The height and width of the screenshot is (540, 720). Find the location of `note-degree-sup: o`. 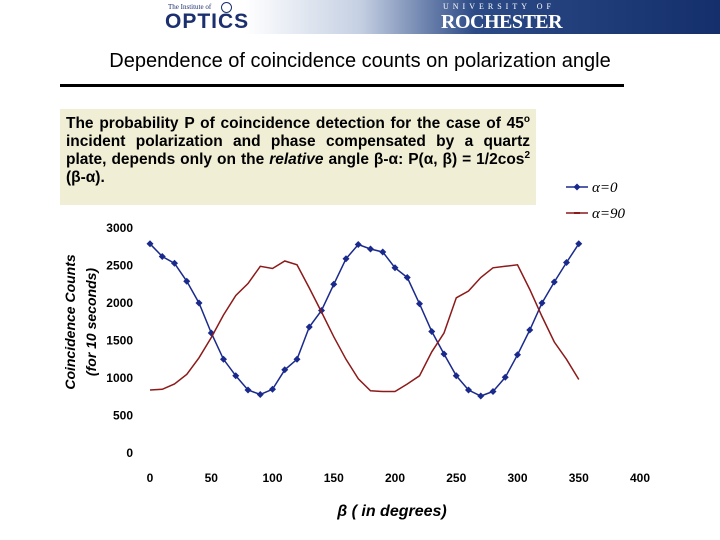

note-degree-sup: o is located at coordinates (526, 119).